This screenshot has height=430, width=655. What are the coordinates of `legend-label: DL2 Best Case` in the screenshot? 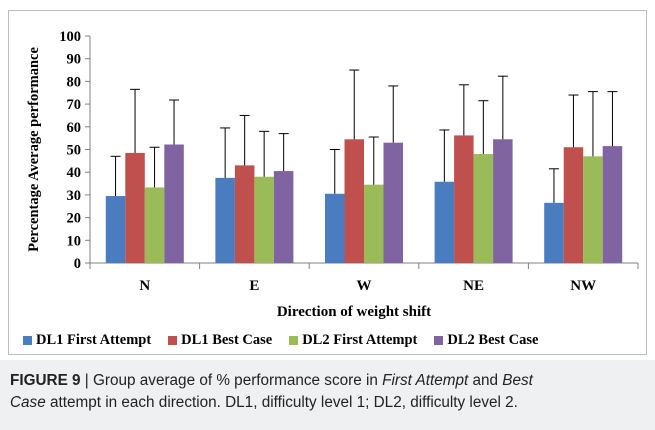 It's located at (493, 339).